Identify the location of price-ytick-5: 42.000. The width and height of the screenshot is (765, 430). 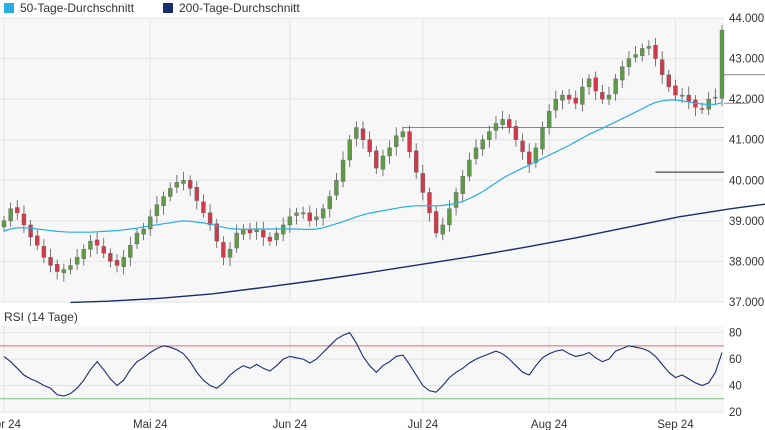
(746, 100).